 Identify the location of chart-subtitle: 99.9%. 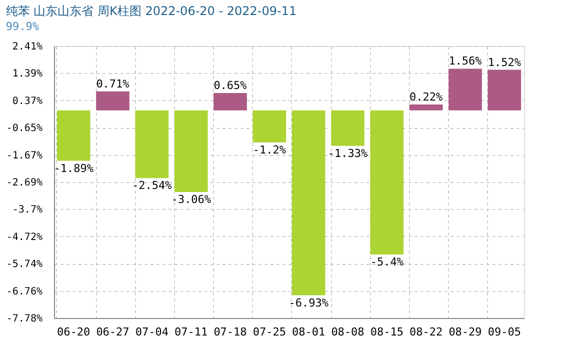
(23, 26).